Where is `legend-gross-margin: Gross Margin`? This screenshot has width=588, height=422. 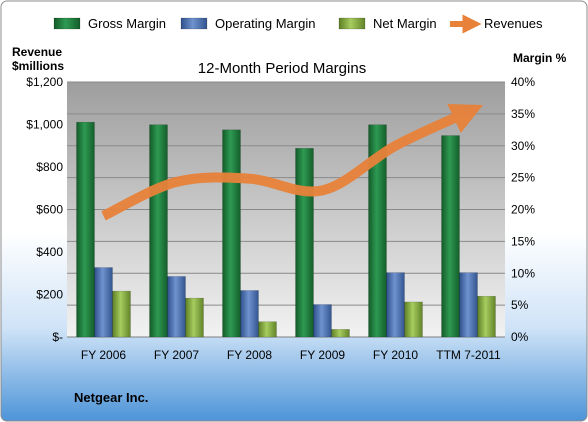
legend-gross-margin: Gross Margin is located at coordinates (127, 23).